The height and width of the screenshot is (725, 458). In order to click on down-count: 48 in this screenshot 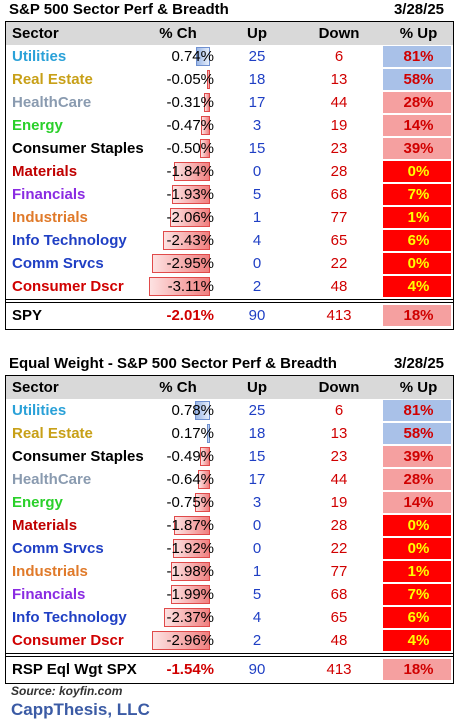, I will do `click(339, 640)`.